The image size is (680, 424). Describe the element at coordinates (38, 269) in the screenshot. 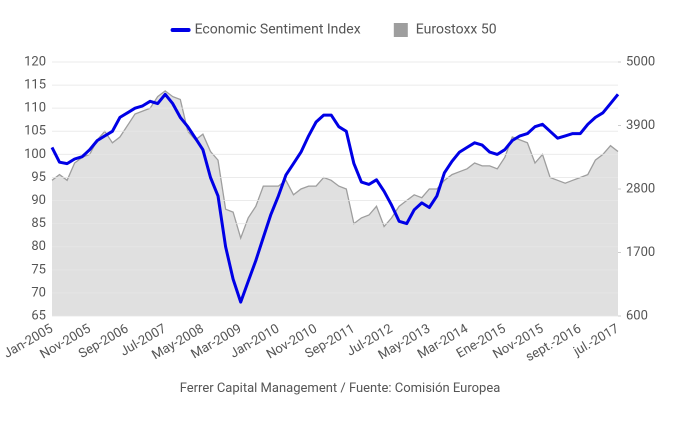

I see `y-tick-label: 75` at that location.